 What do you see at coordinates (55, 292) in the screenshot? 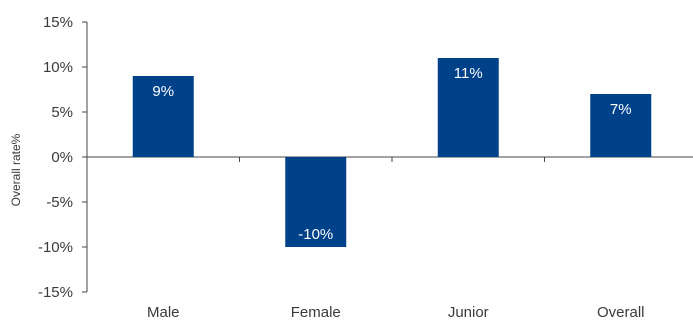
I see `y-tick-label: -15%` at bounding box center [55, 292].